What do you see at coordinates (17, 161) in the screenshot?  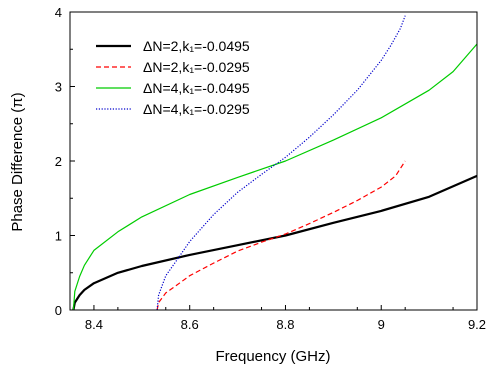 I see `y-axis-label: Phase Difference (π)` at bounding box center [17, 161].